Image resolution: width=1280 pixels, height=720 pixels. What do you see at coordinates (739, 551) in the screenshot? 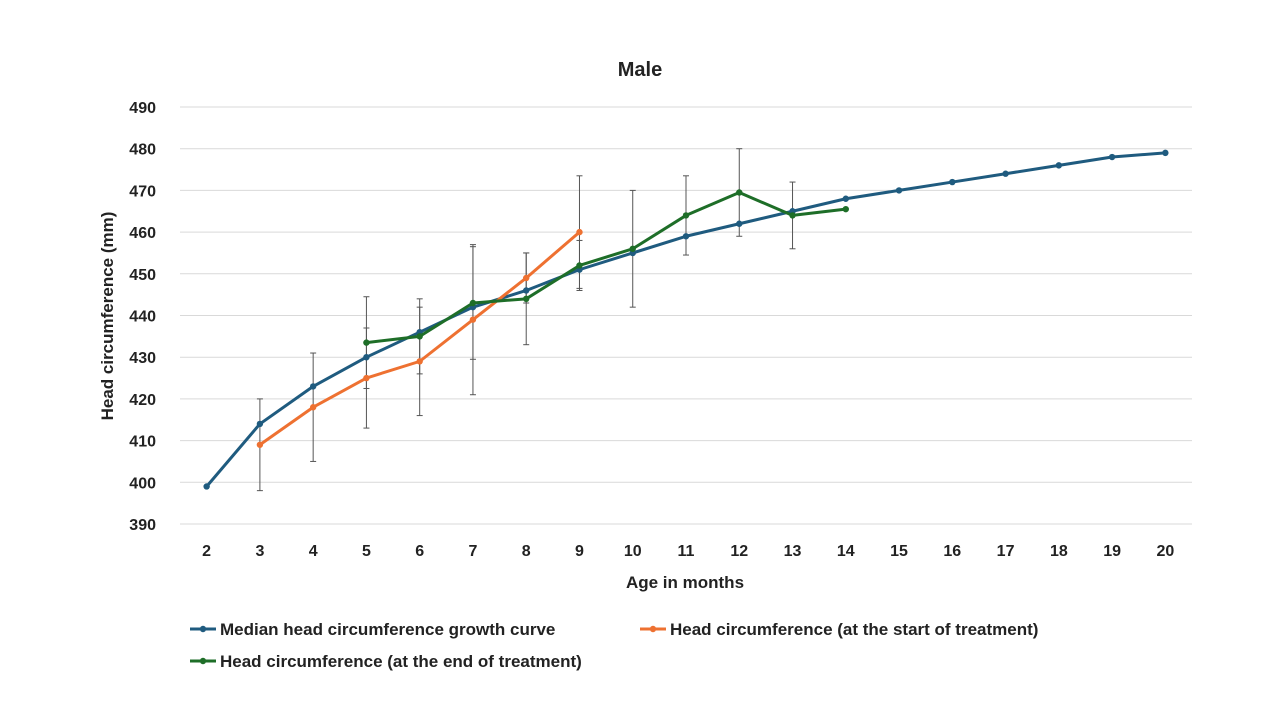
I see `x-tick-label: 12` at bounding box center [739, 551].